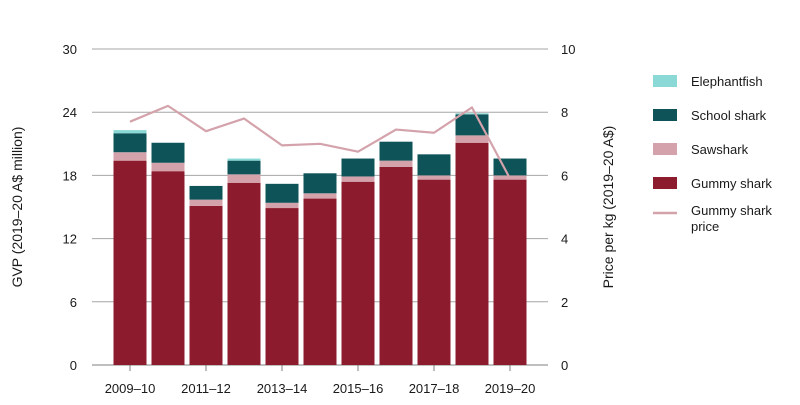  I want to click on y-left-tick-label: 6, so click(73, 302).